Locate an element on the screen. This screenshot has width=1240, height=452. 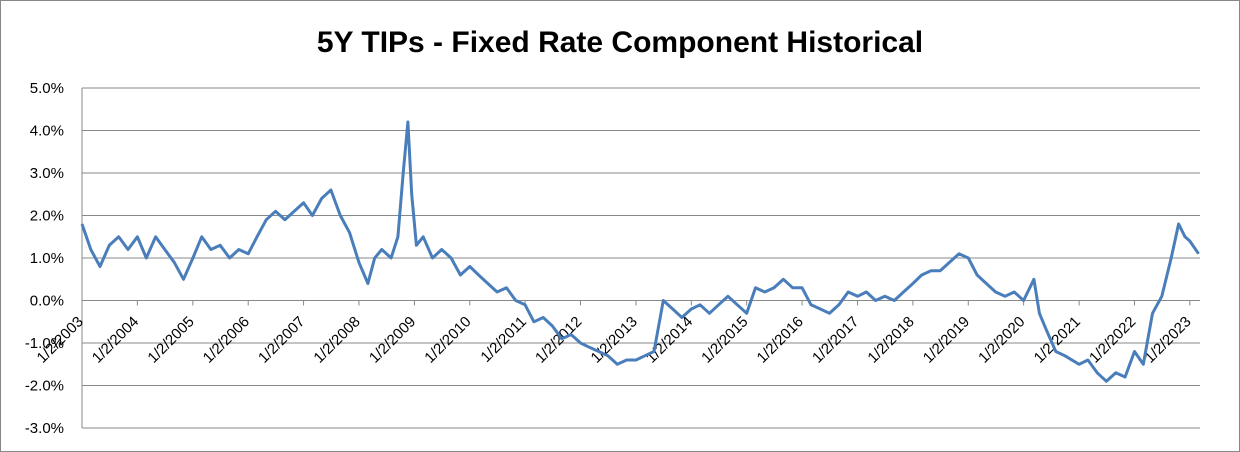
y-tick-label: 5.0% is located at coordinates (47, 88).